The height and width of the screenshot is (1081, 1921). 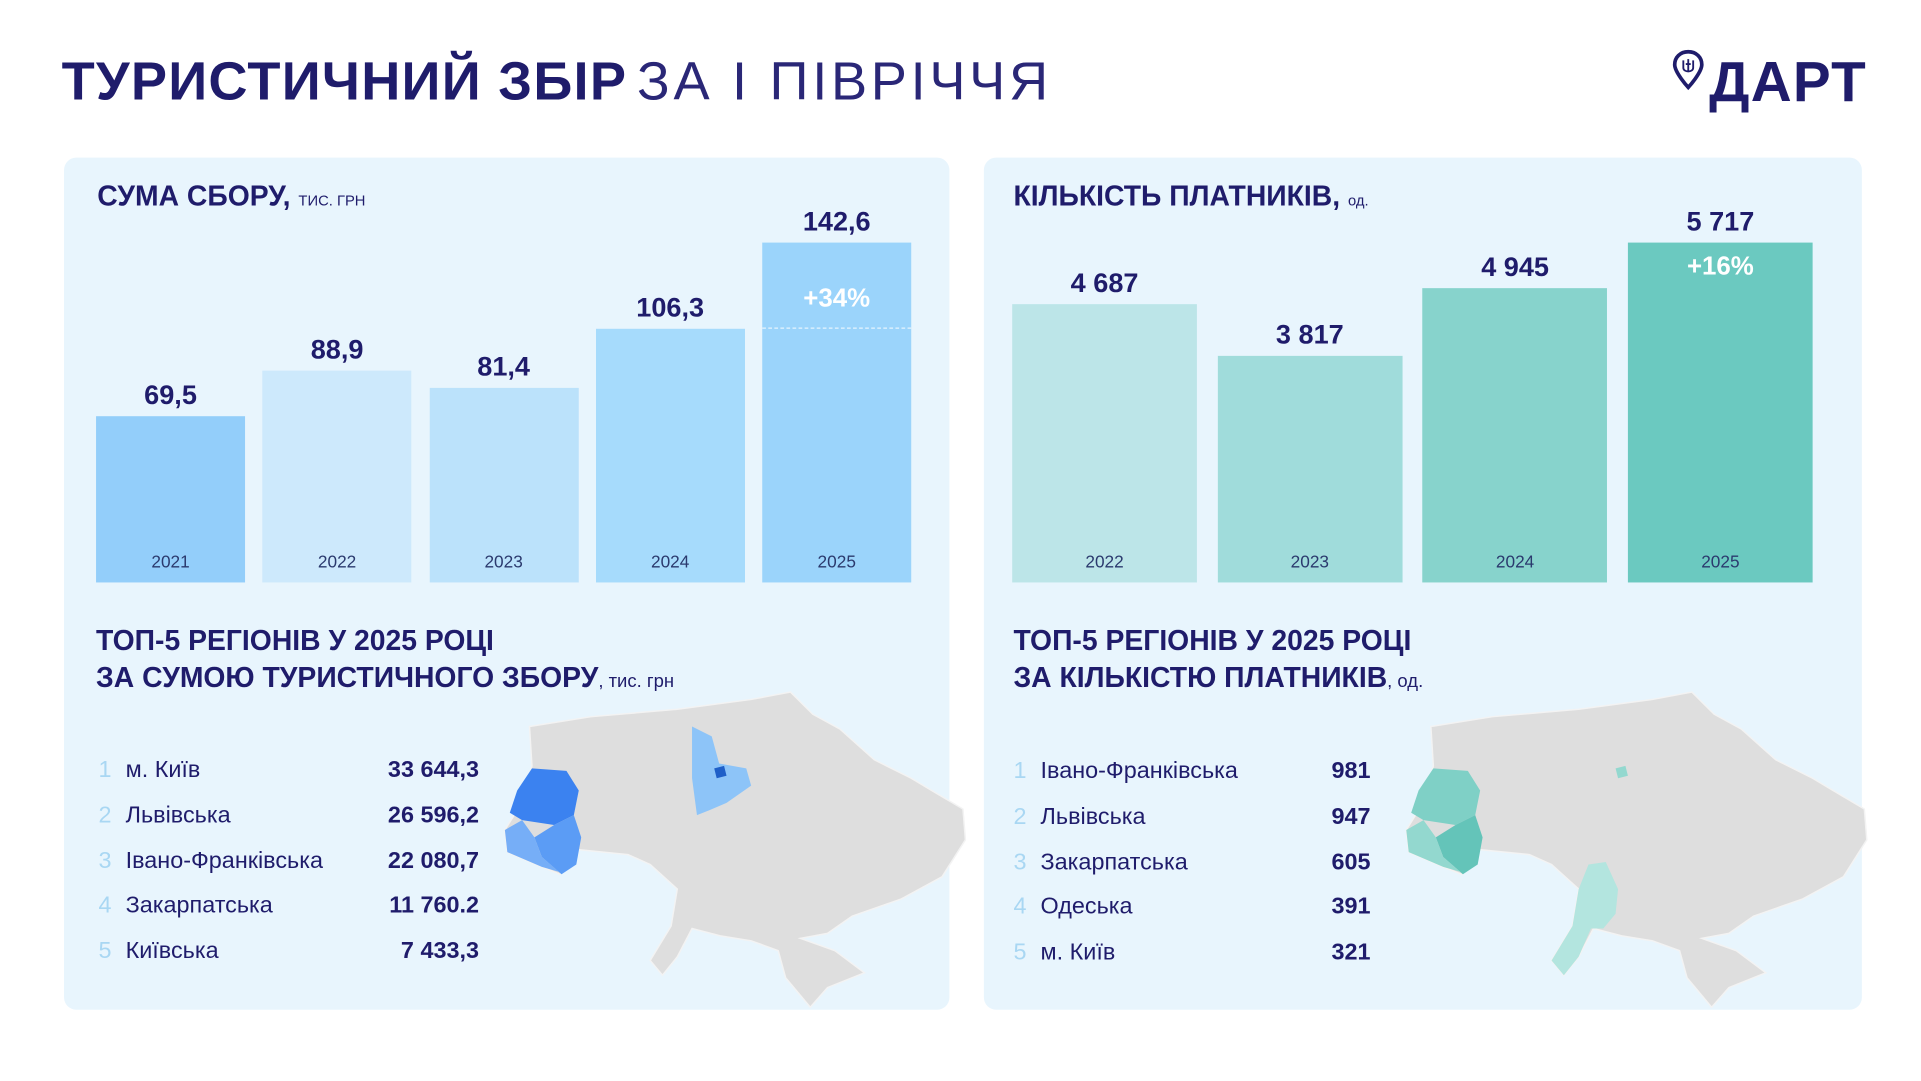 What do you see at coordinates (1788, 81) in the screenshot?
I see `logo-text: ДАРТ` at bounding box center [1788, 81].